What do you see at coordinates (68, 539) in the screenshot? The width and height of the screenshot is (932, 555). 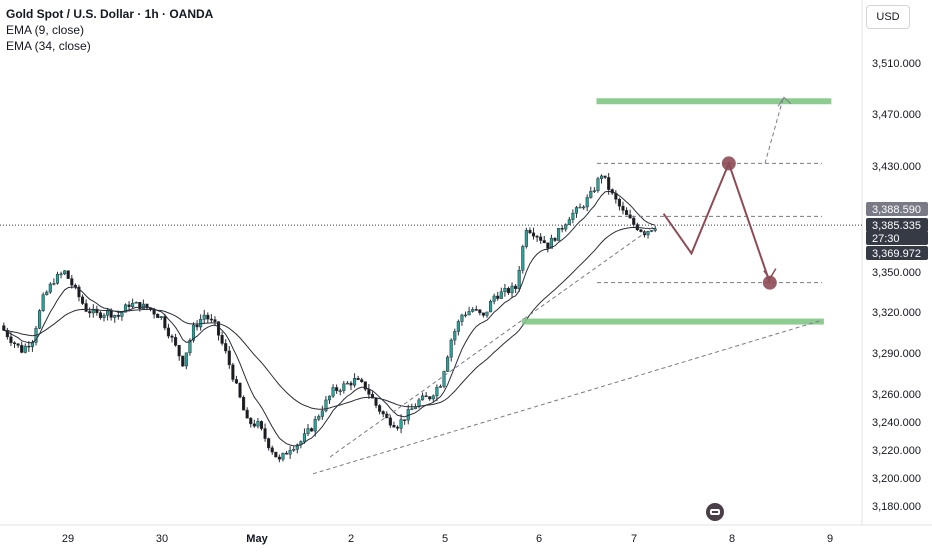 I see `x-tick-label: 29` at bounding box center [68, 539].